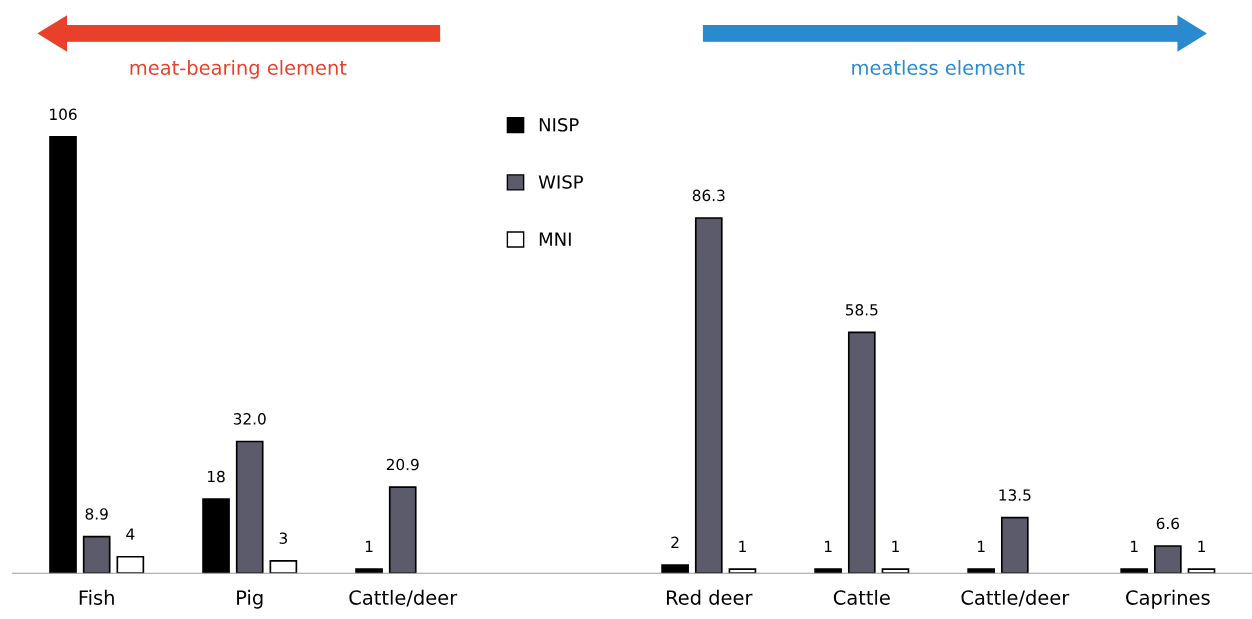  I want to click on data-label: 20.9, so click(402, 464).